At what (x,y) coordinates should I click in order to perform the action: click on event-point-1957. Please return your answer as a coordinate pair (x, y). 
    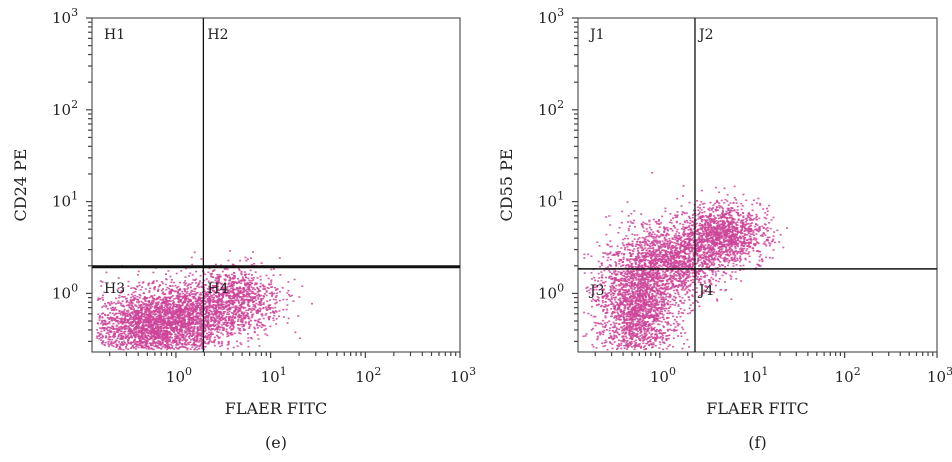
    Looking at the image, I should click on (142, 325).